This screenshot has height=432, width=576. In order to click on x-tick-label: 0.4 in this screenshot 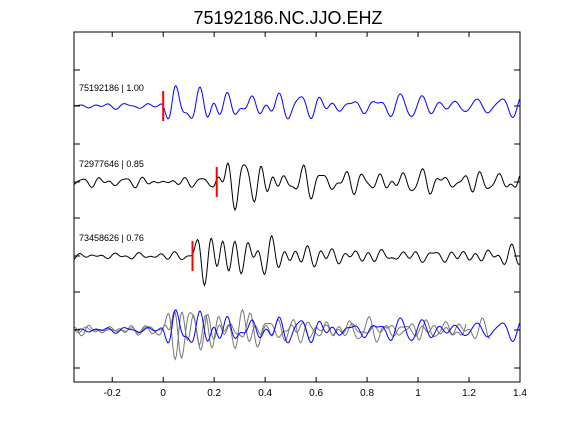, I will do `click(265, 393)`.